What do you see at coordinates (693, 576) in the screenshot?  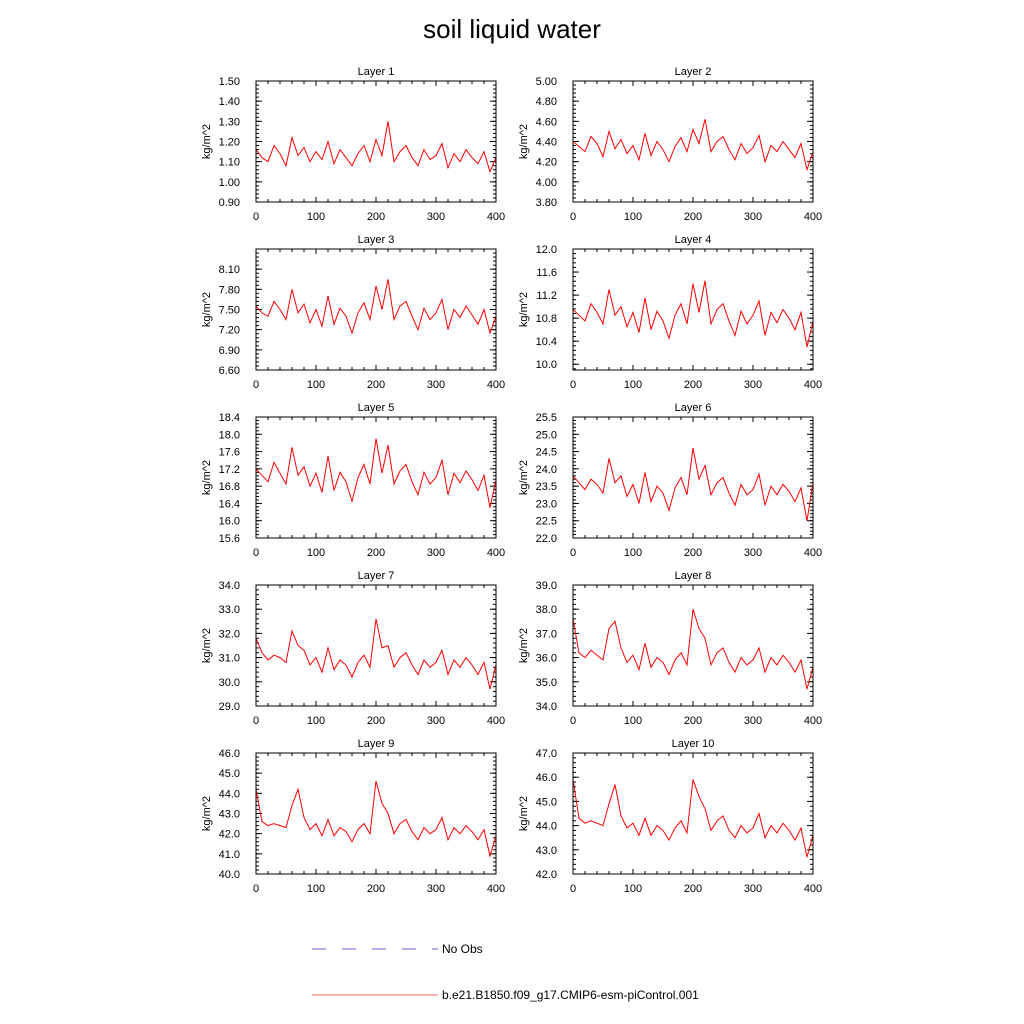 I see `panel-title: Layer 8` at bounding box center [693, 576].